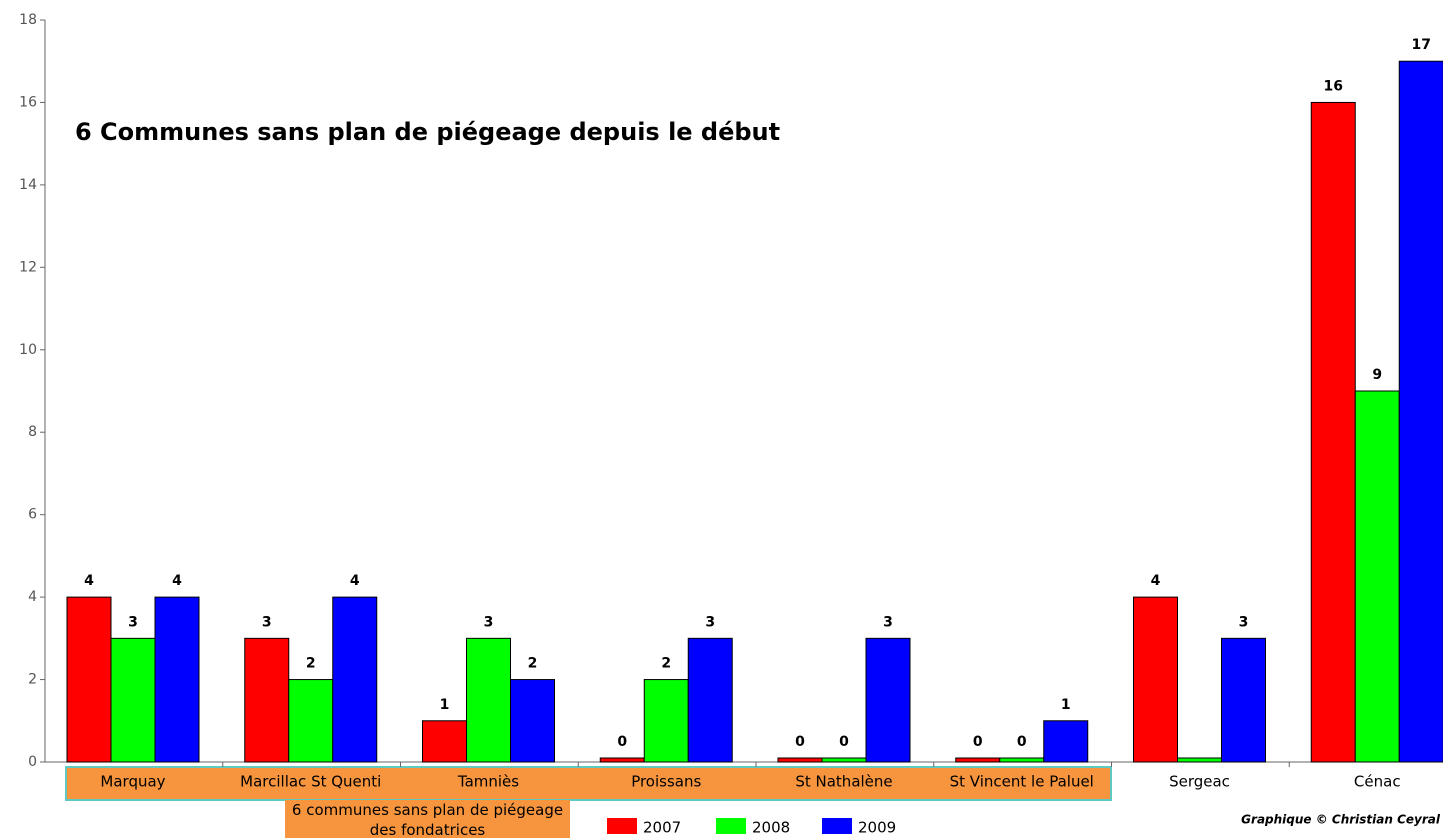 The height and width of the screenshot is (838, 1443). I want to click on y-tick-label: 16, so click(28, 102).